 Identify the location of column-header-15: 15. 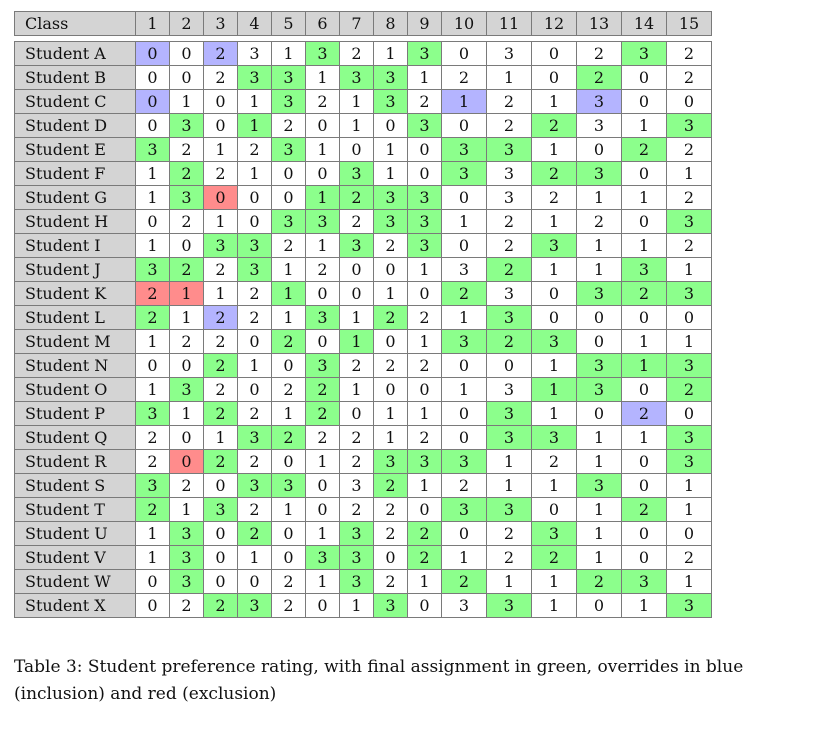
(689, 23).